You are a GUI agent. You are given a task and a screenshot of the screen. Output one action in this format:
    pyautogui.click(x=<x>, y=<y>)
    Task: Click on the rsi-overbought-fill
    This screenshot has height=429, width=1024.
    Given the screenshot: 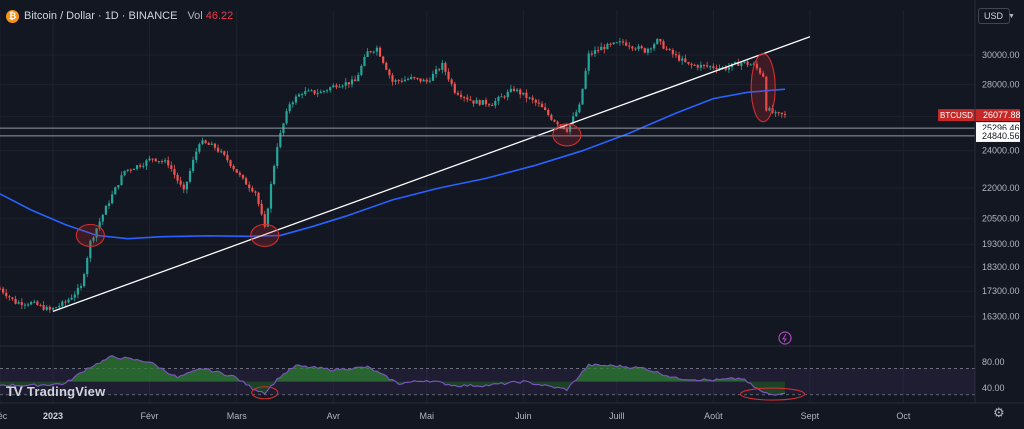 What is the action you would take?
    pyautogui.click(x=392, y=368)
    